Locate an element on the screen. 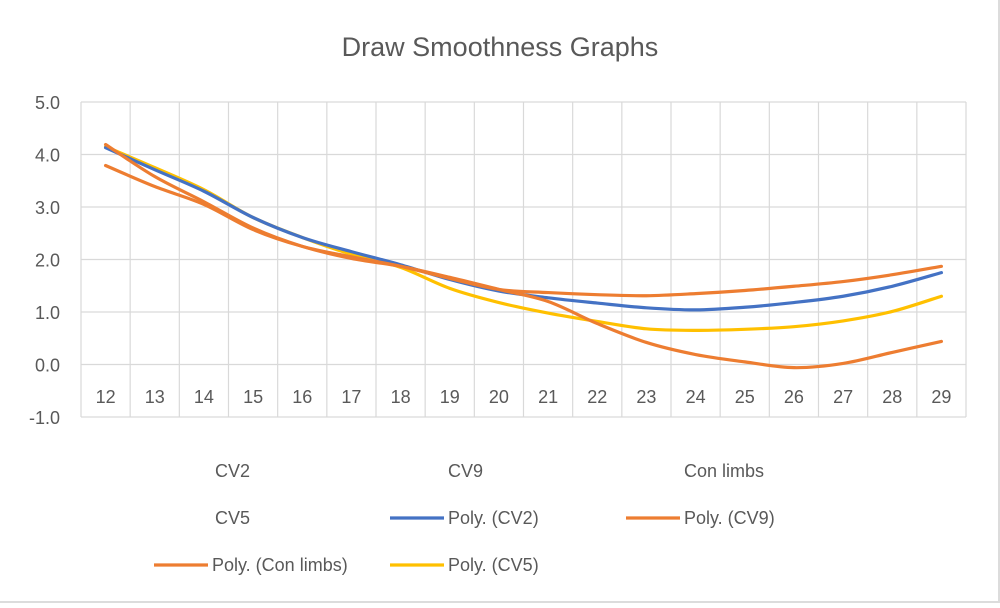  legend-item-cv9: CV9 is located at coordinates (465, 471).